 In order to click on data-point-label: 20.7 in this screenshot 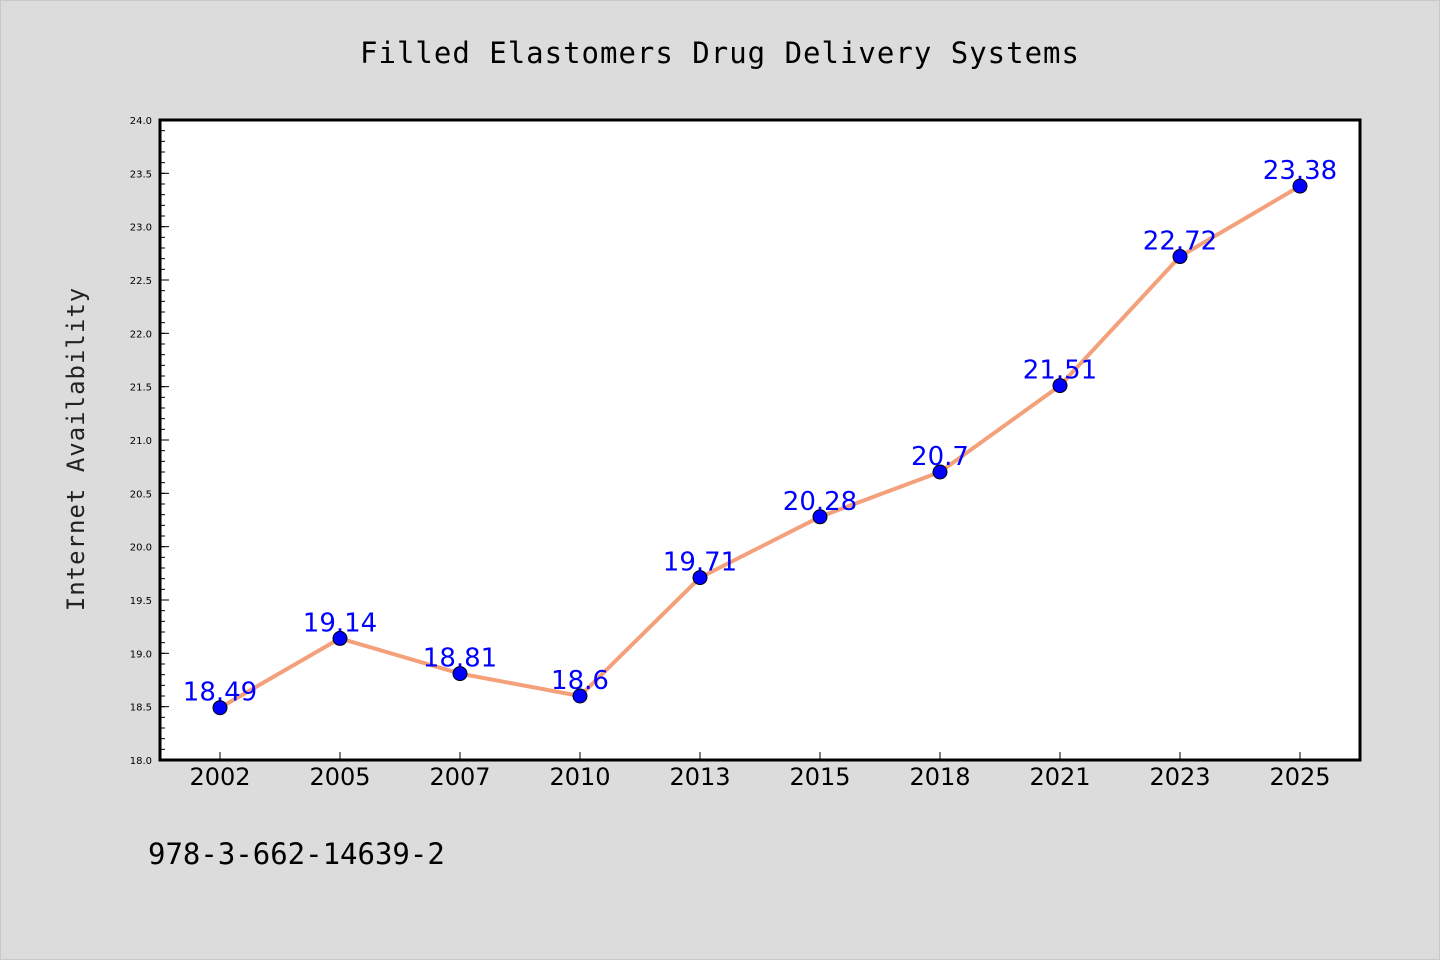, I will do `click(940, 457)`.